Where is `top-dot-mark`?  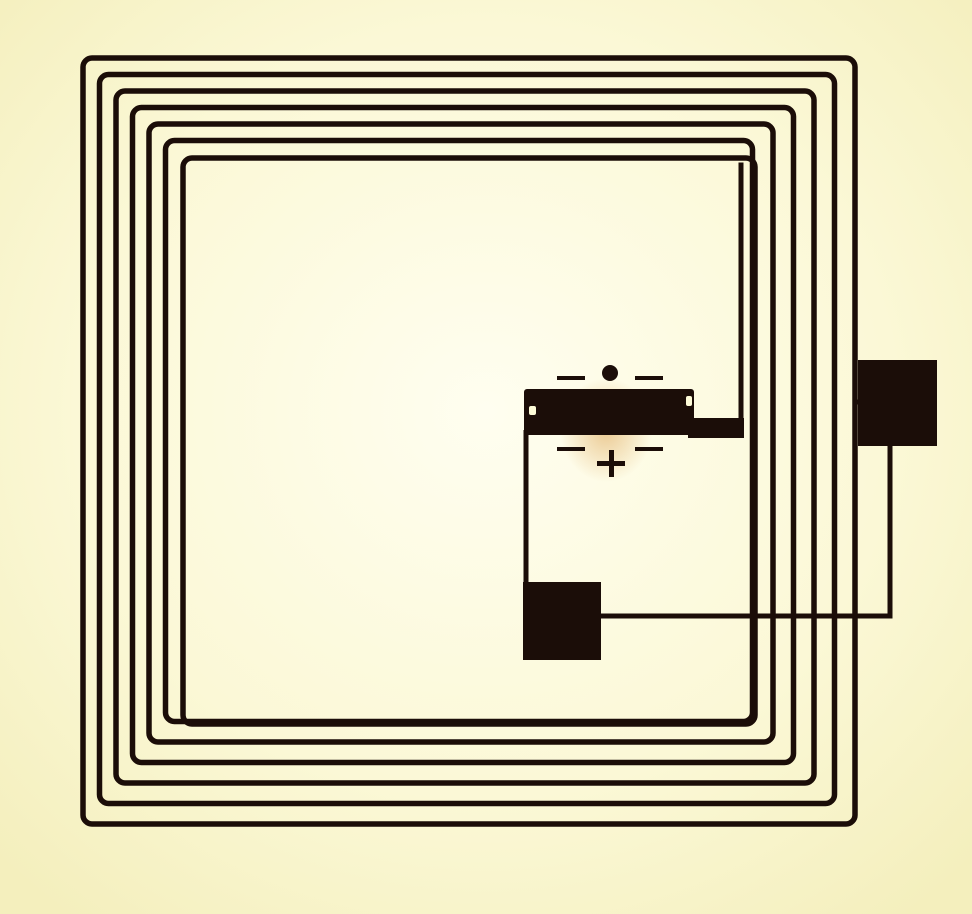
top-dot-mark is located at coordinates (610, 373).